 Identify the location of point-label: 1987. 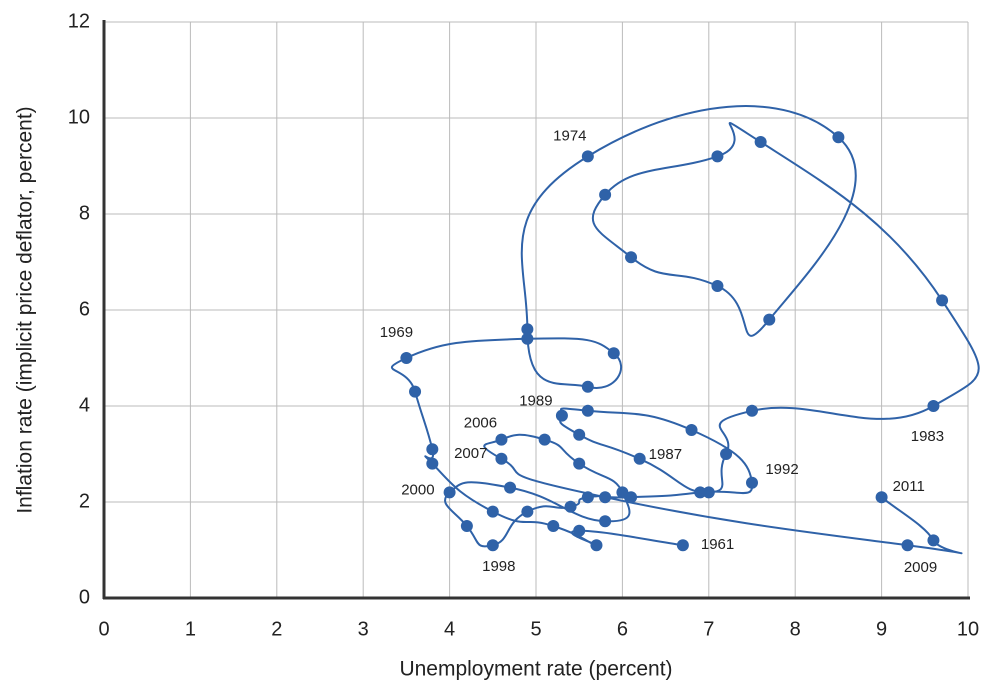
(665, 454).